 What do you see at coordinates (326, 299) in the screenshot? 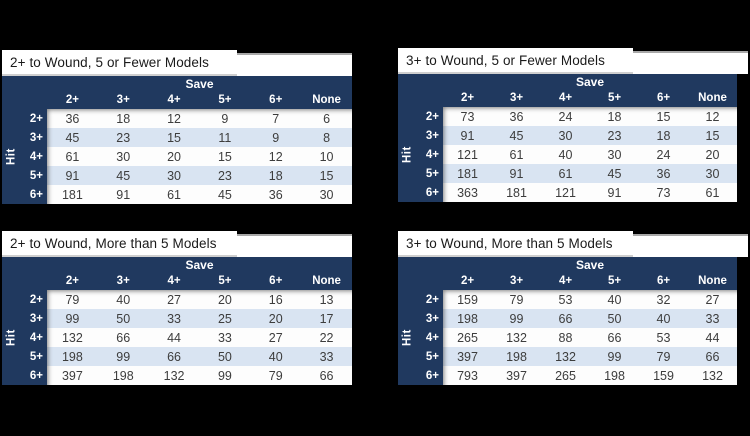
I see `data-cell: 13` at bounding box center [326, 299].